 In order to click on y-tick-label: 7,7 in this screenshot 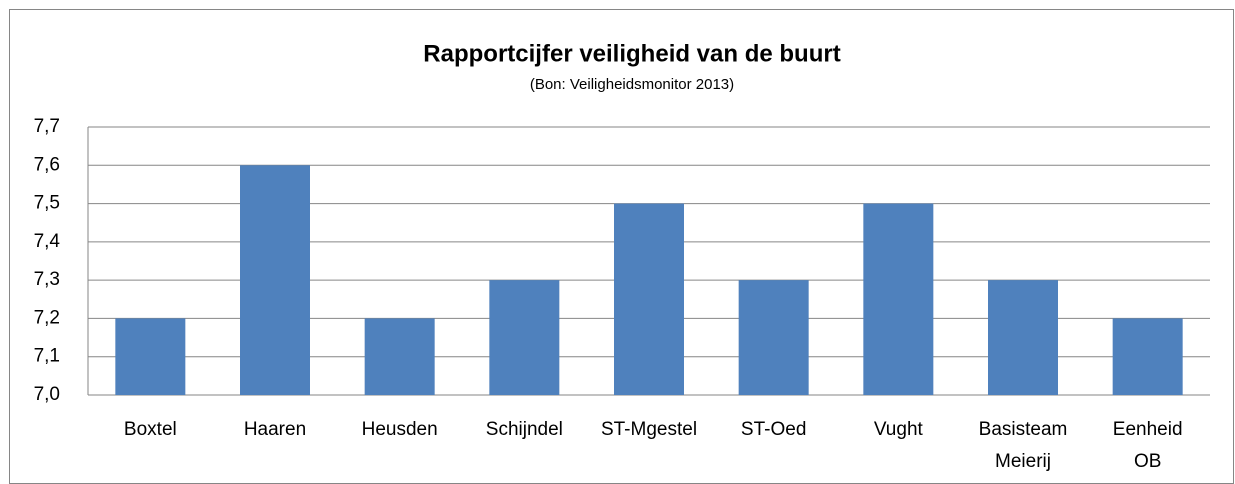, I will do `click(47, 126)`.